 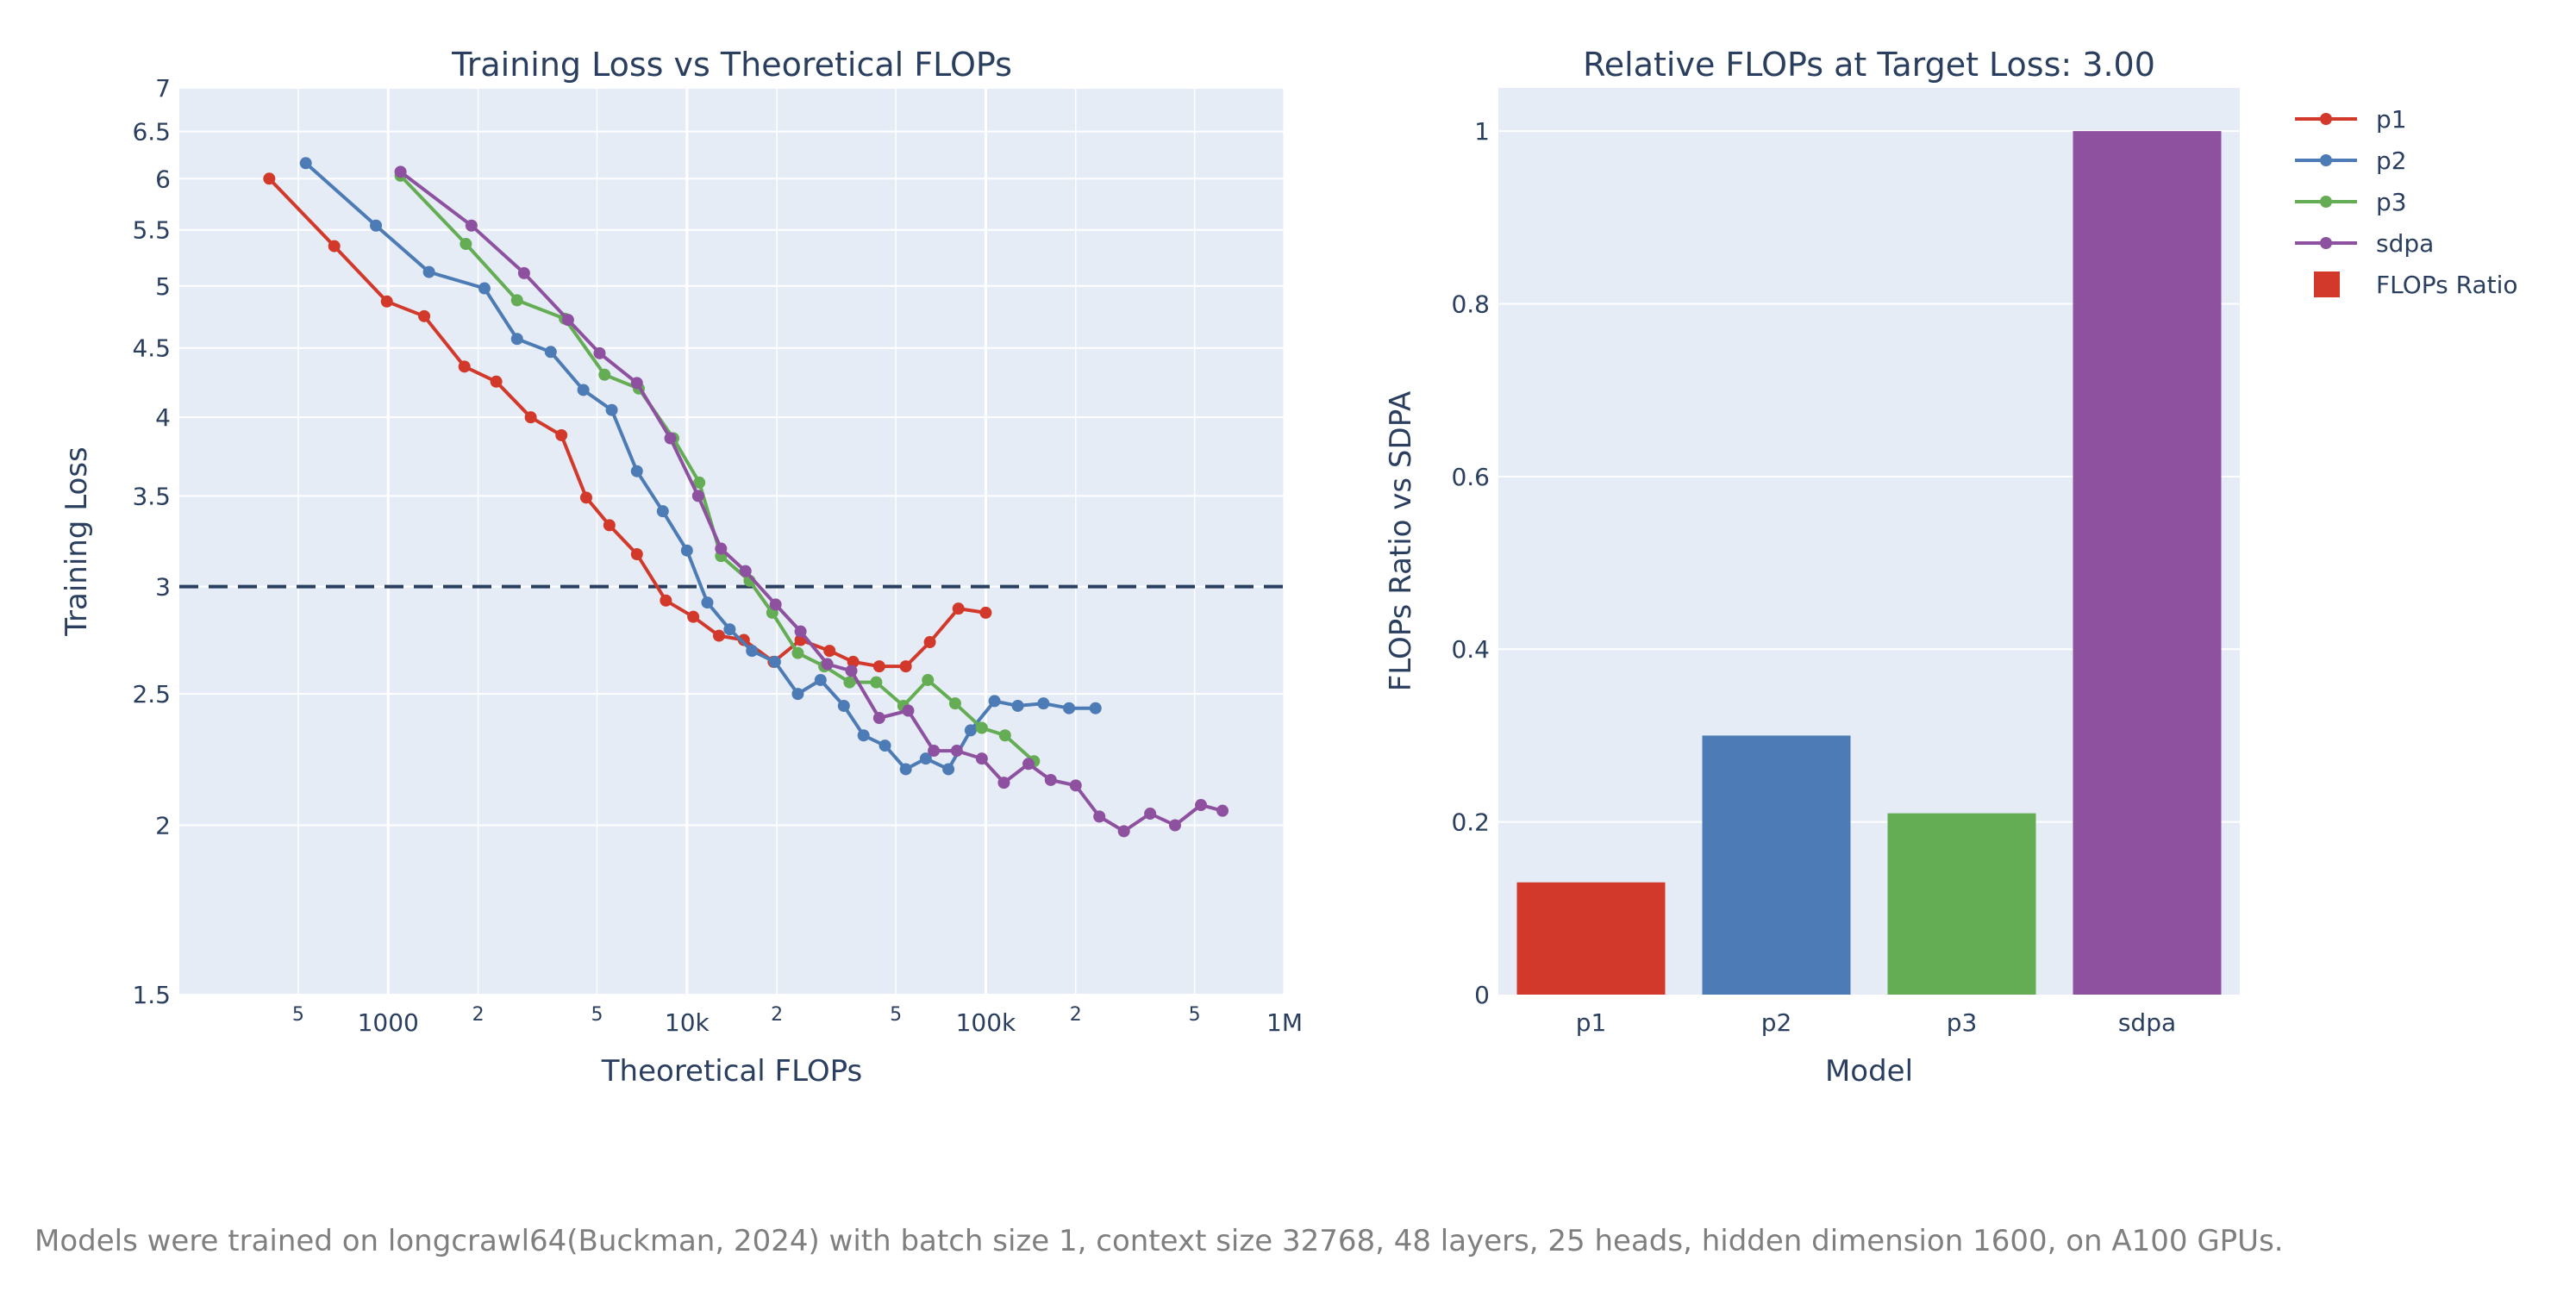 I want to click on y-tick-label: 3.5, so click(x=151, y=496).